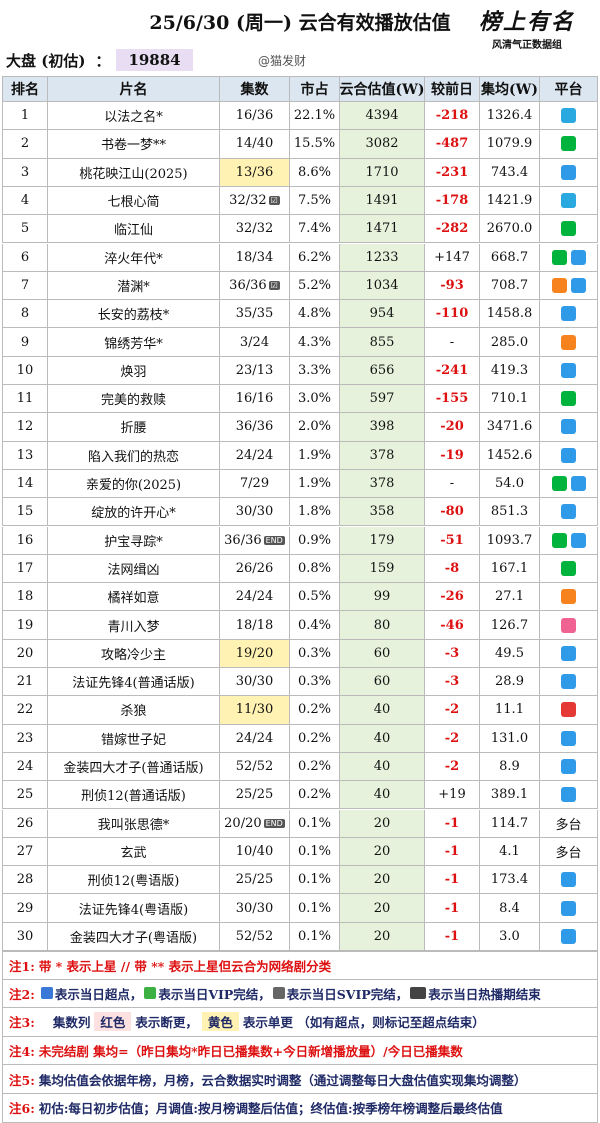 The image size is (600, 1123). What do you see at coordinates (133, 514) in the screenshot?
I see `cell-text: 绽放的许开心*` at bounding box center [133, 514].